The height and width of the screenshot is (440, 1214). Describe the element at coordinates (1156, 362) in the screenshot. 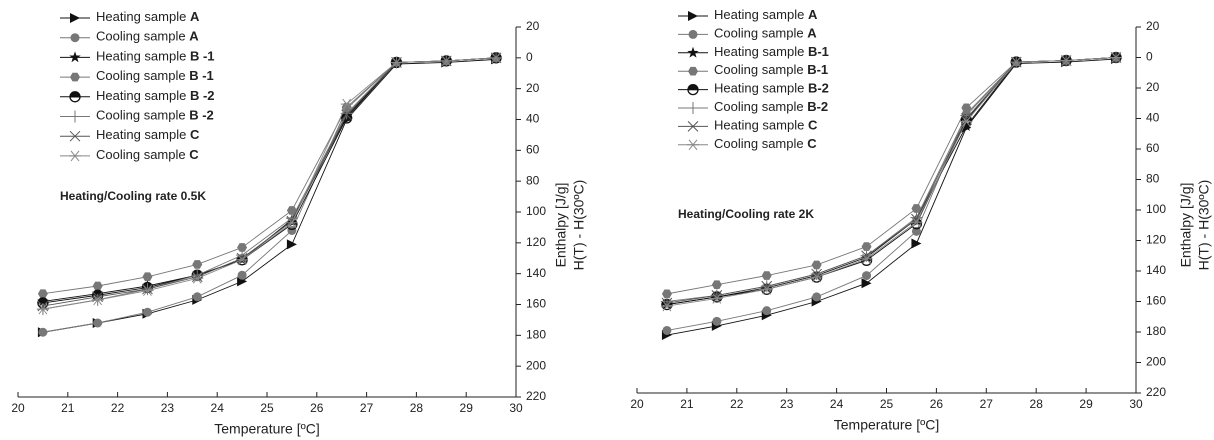

I see `y-tick-label: 200` at that location.